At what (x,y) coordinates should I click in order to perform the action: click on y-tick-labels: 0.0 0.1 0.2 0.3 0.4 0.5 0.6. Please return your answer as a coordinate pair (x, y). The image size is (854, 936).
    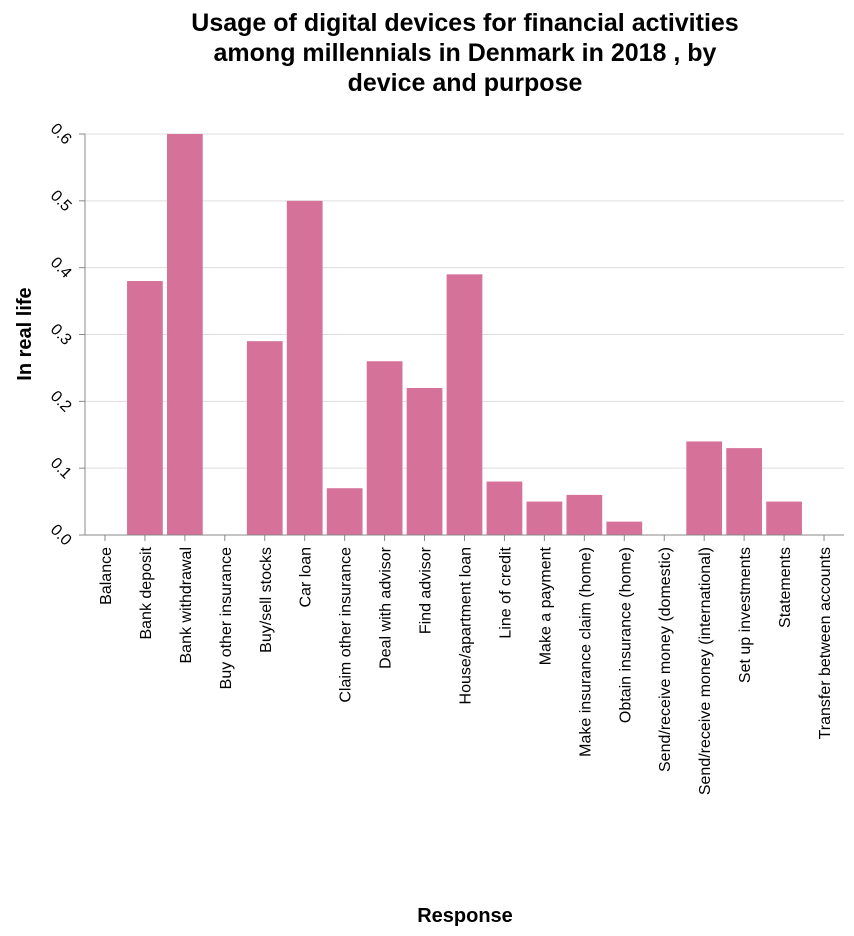
    Looking at the image, I should click on (66, 334).